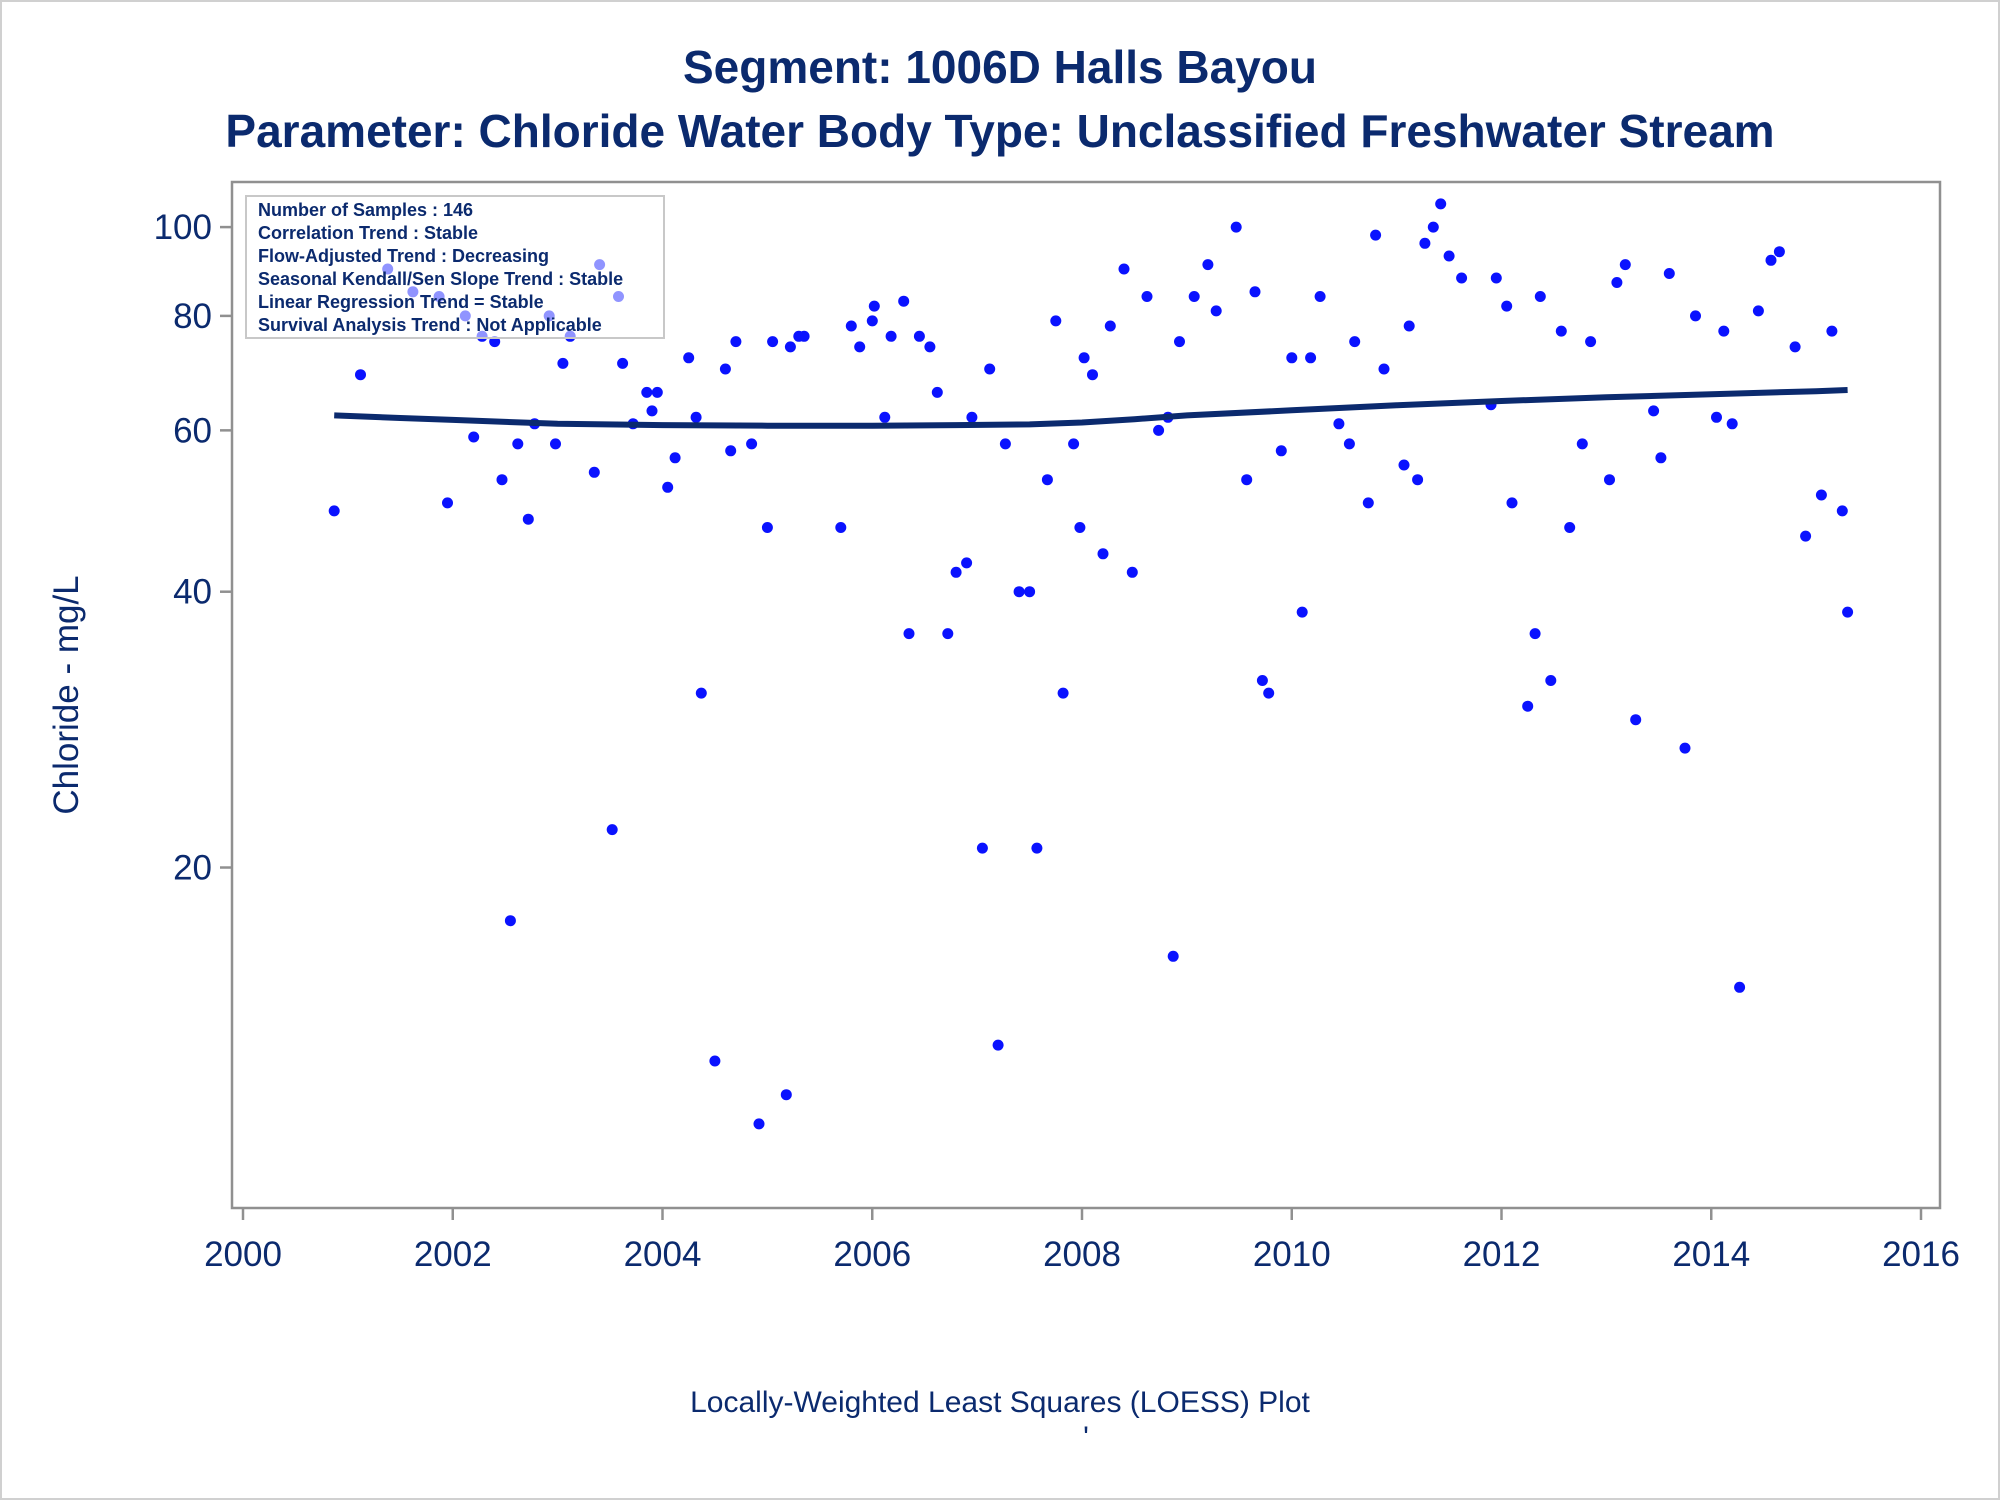  Describe the element at coordinates (1091, 408) in the screenshot. I see `loess-line` at that location.